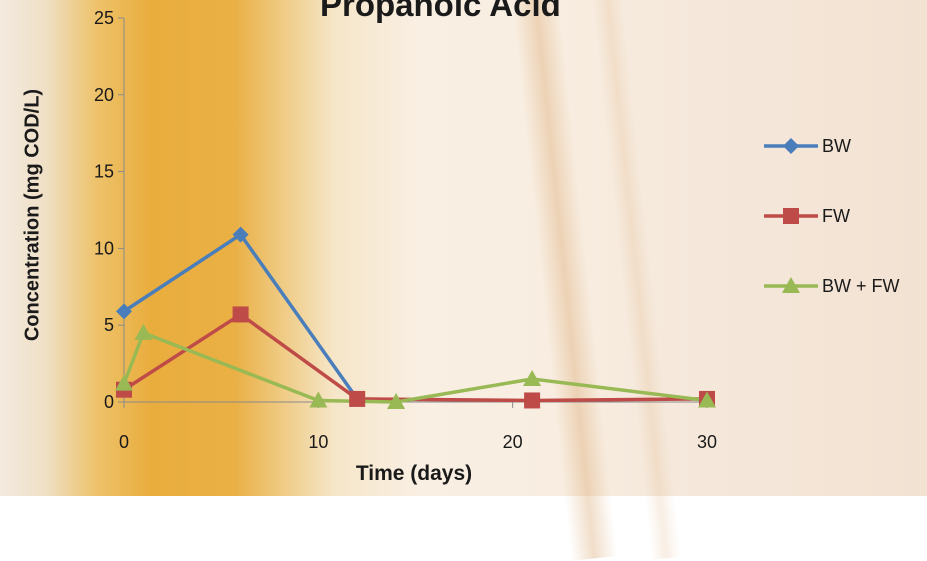 This screenshot has height=561, width=927. What do you see at coordinates (109, 325) in the screenshot?
I see `y-tick-label: 5` at bounding box center [109, 325].